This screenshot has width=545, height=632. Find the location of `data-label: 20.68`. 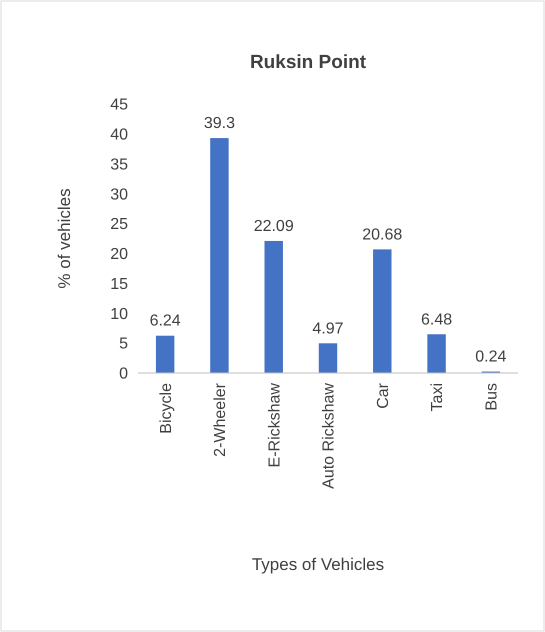

data-label: 20.68 is located at coordinates (382, 235).